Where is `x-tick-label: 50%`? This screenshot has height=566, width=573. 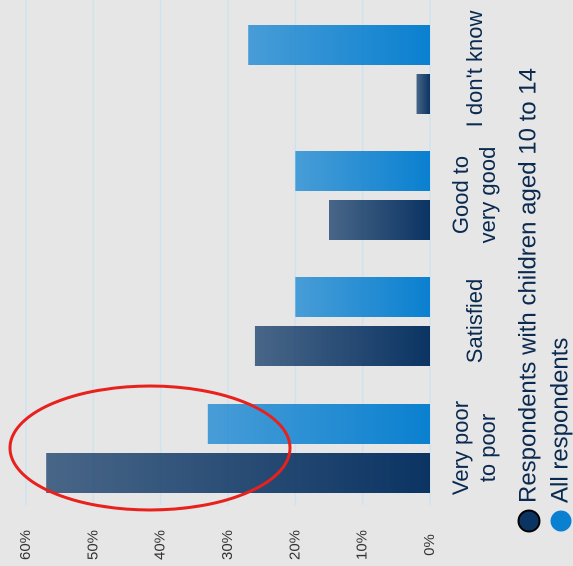
x-tick-label: 50% is located at coordinates (92, 545).